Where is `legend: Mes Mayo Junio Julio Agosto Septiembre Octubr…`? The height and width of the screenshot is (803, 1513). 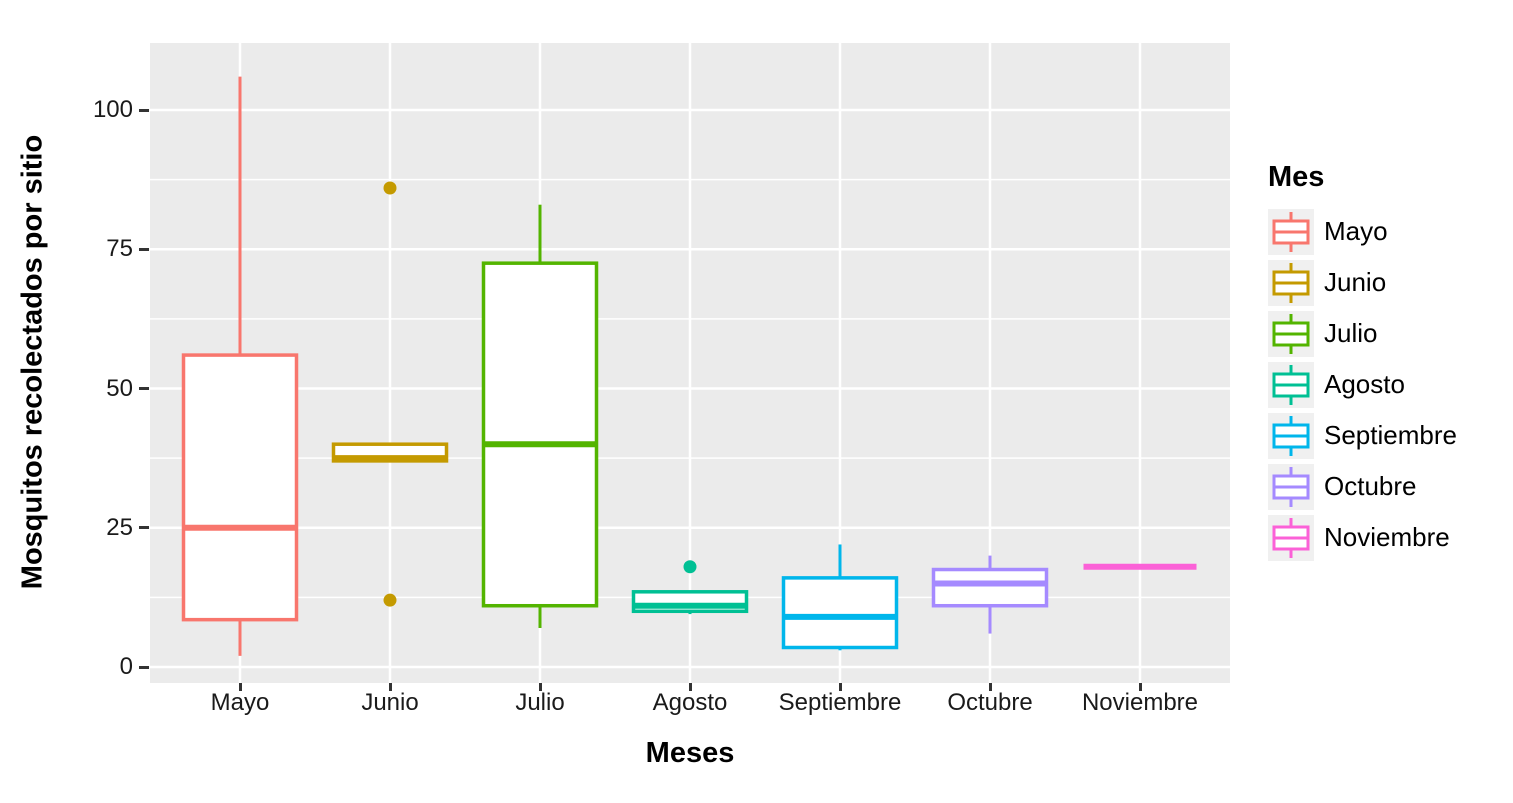 legend: Mes Mayo Junio Julio Agosto Septiembre Octubr… is located at coordinates (1388, 361).